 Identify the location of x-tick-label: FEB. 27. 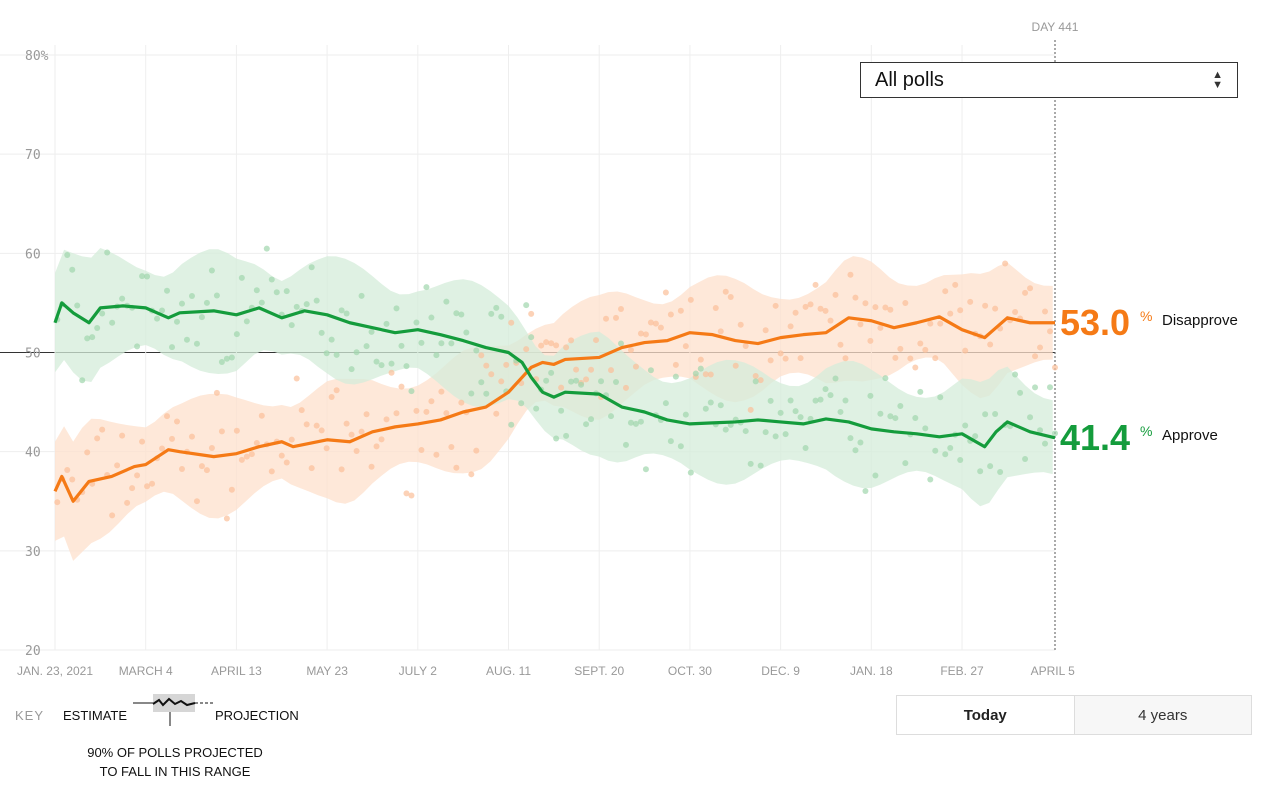
(962, 671).